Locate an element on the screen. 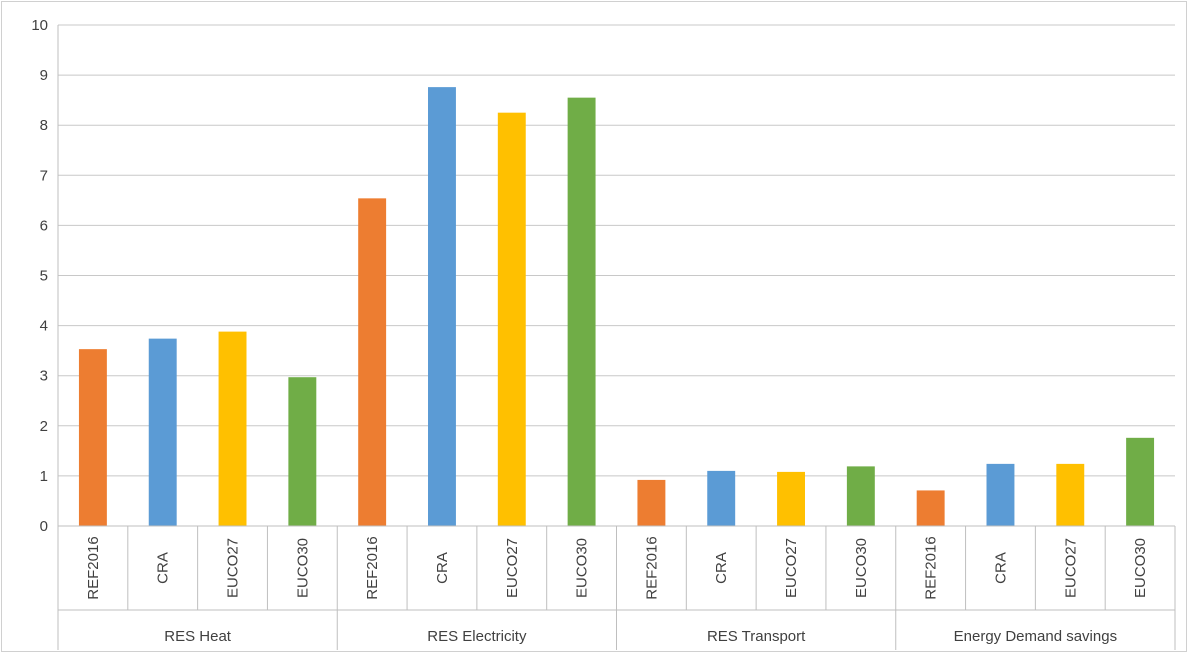 The height and width of the screenshot is (655, 1190). bar-res-heat-euco30 is located at coordinates (302, 451).